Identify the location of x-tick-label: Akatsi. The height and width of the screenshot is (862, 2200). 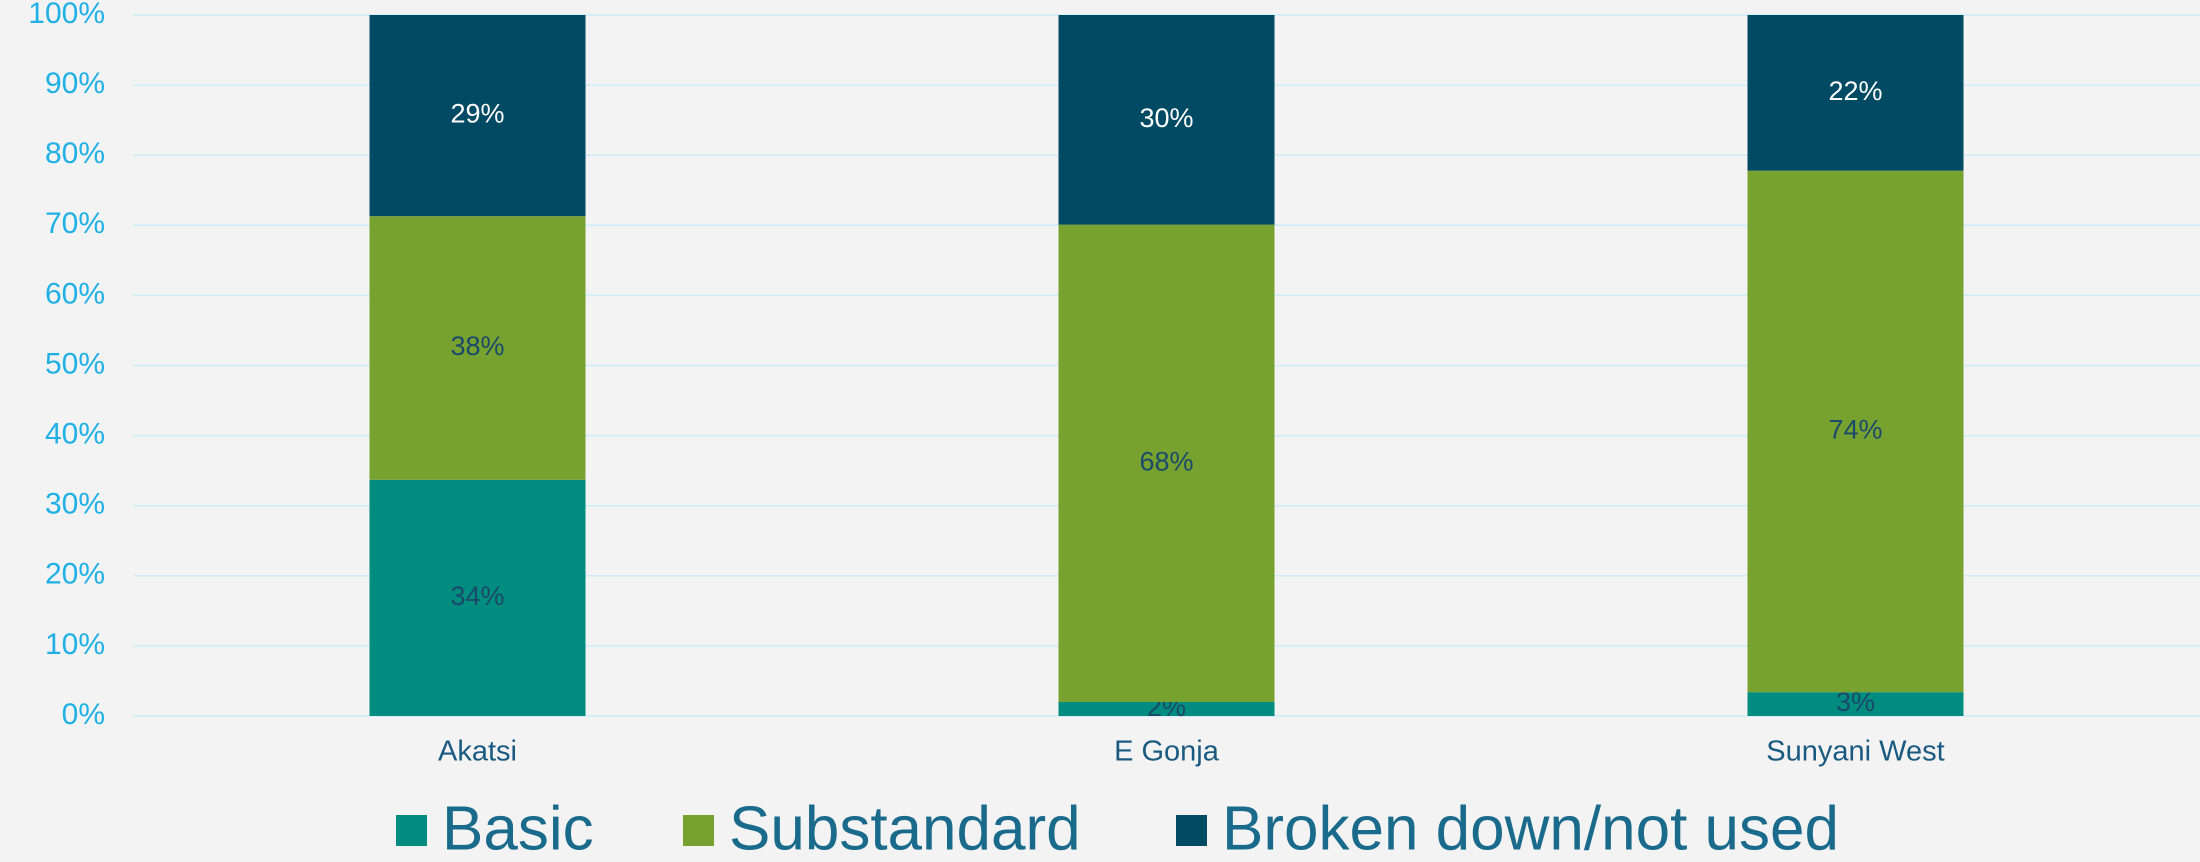
(477, 752).